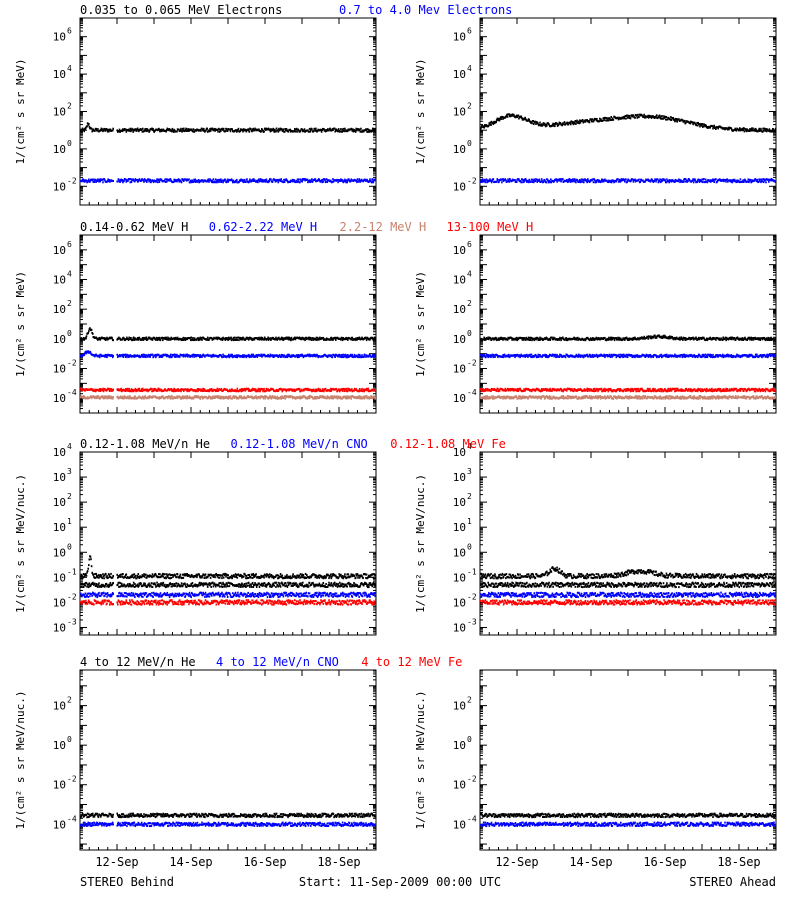 The height and width of the screenshot is (904, 800). Describe the element at coordinates (69, 244) in the screenshot. I see `y-tick-exponent: 6` at that location.